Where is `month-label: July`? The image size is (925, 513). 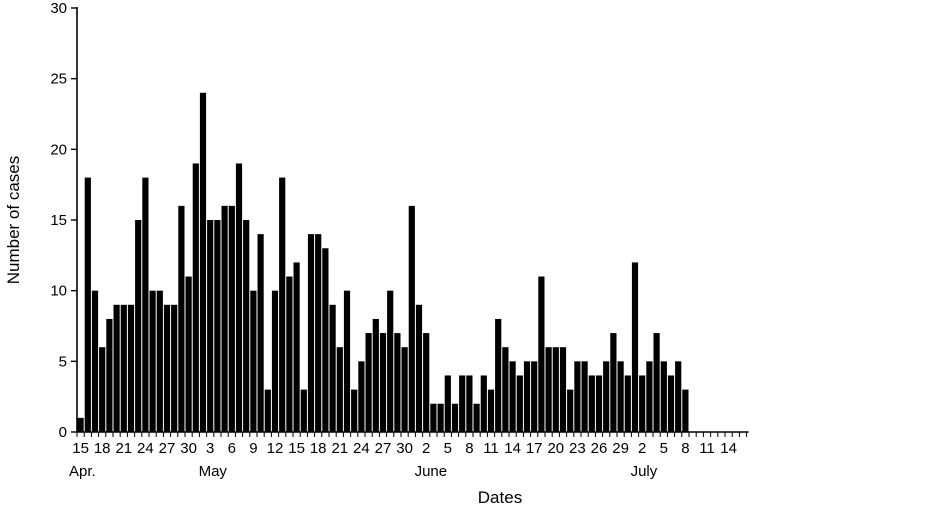
month-label: July is located at coordinates (644, 471).